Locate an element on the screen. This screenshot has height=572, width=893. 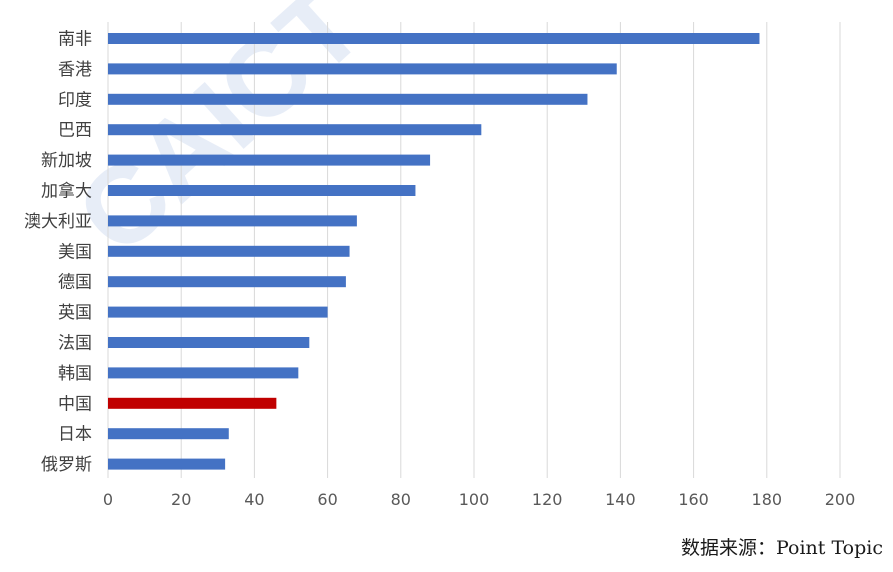
x-tick-label: 200 is located at coordinates (840, 499).